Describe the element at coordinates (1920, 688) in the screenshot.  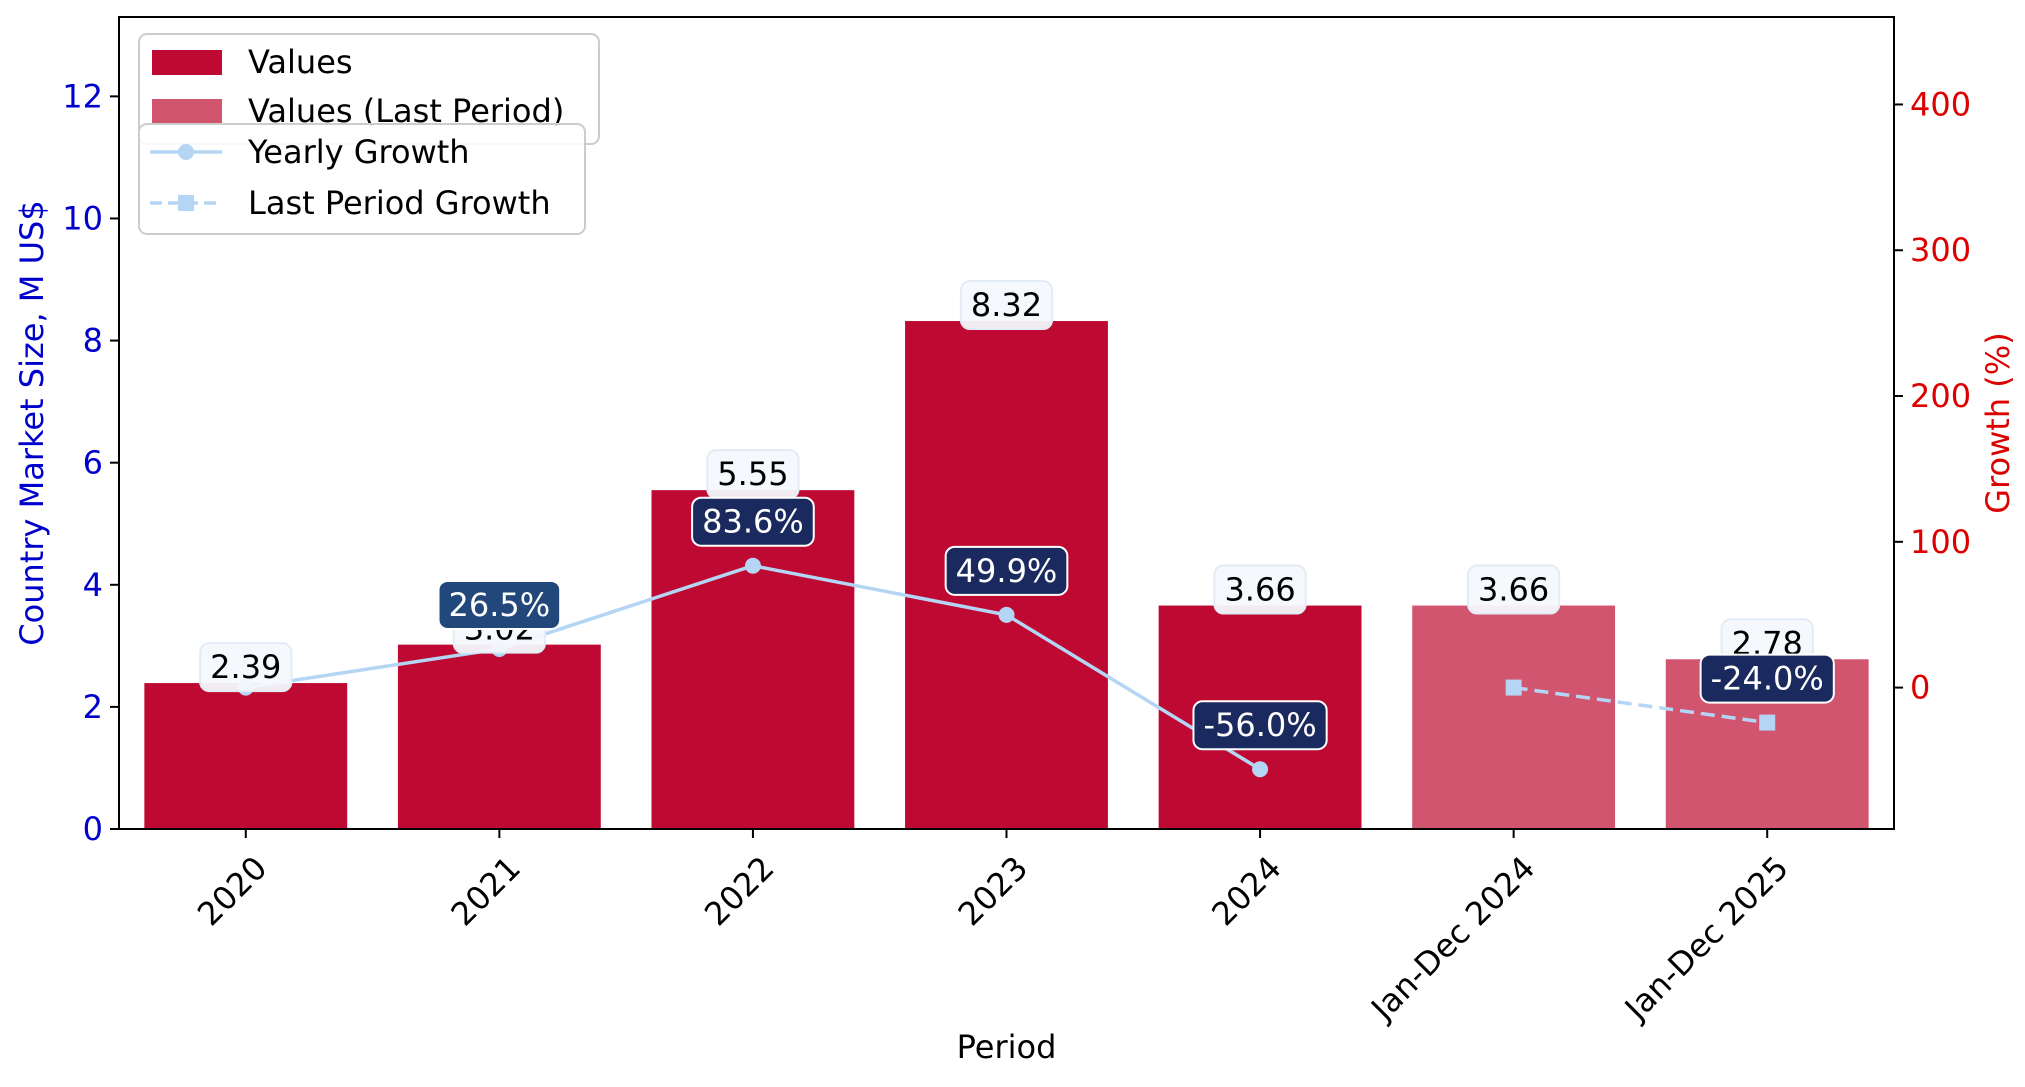
I see `right-tick-label-0: 0` at that location.